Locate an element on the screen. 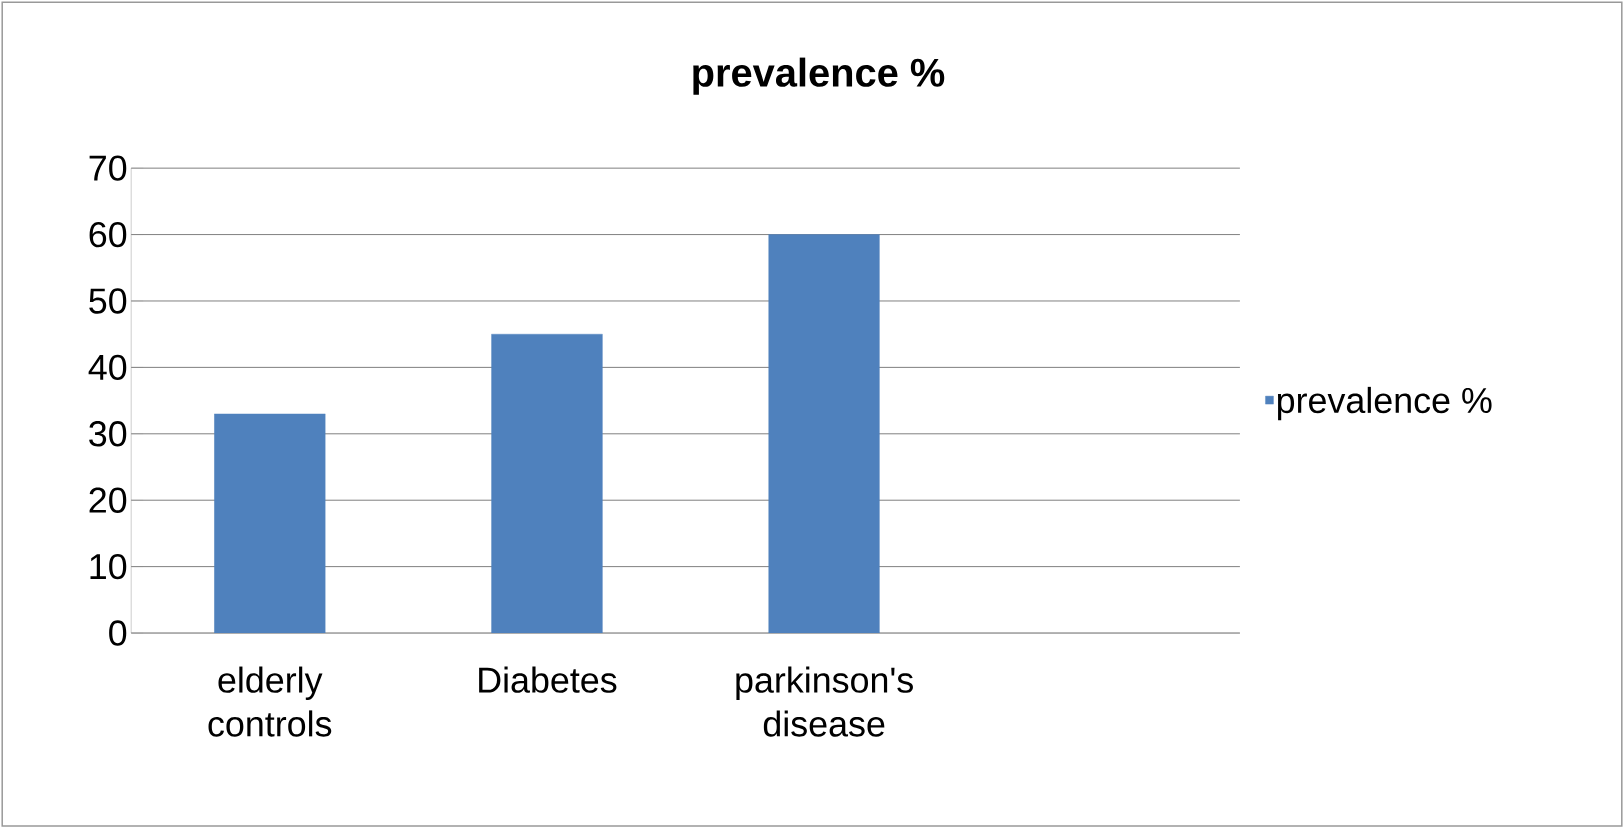 Image resolution: width=1624 pixels, height=828 pixels. y-tick-label: 40 is located at coordinates (107, 367).